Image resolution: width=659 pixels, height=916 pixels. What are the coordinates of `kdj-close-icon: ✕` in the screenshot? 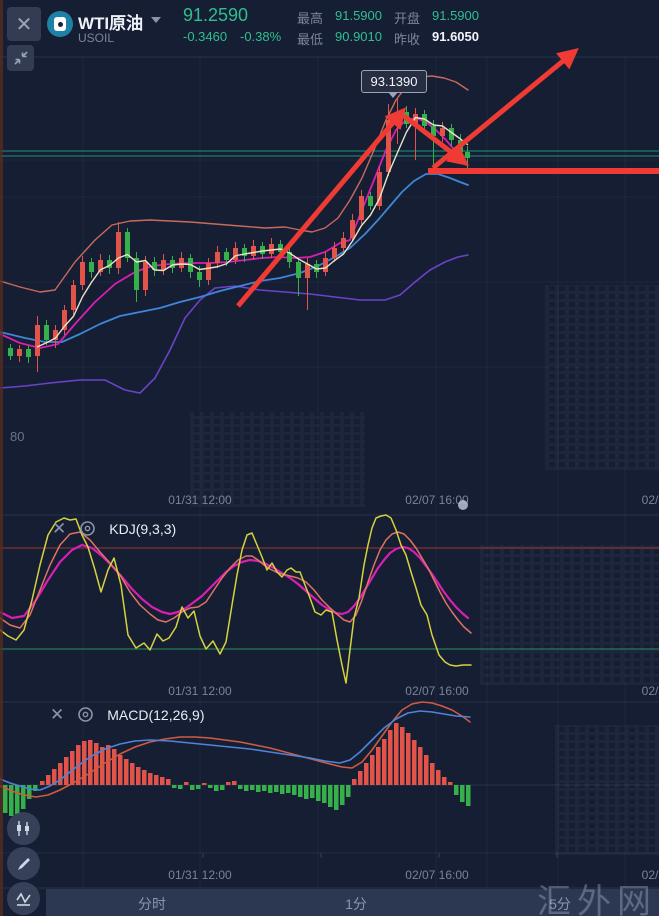 It's located at (59, 528).